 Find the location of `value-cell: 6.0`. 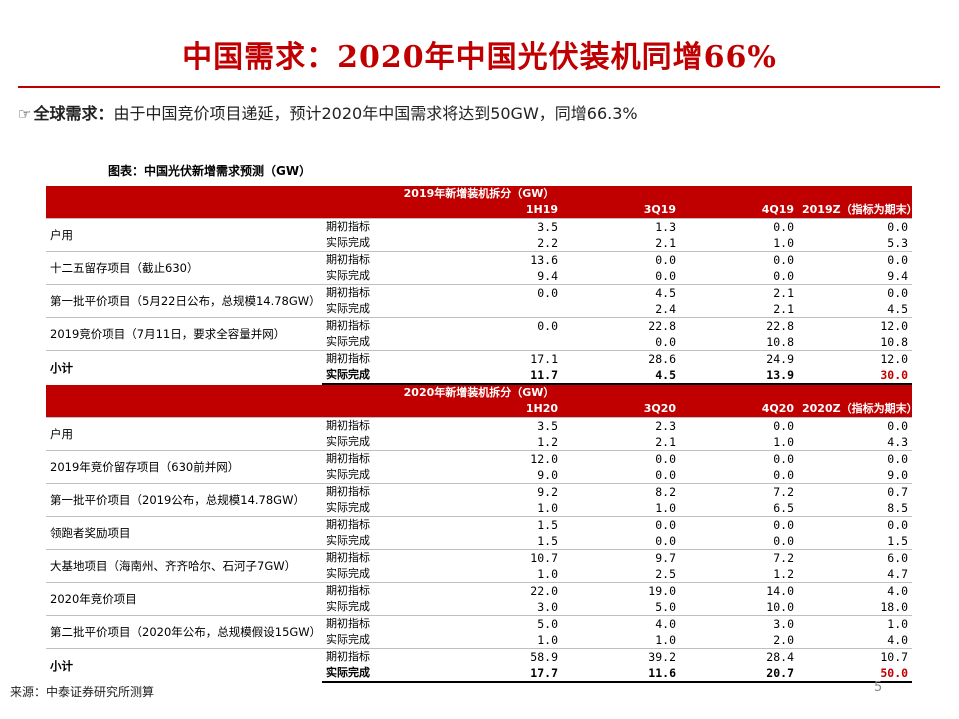

value-cell: 6.0 is located at coordinates (855, 557).